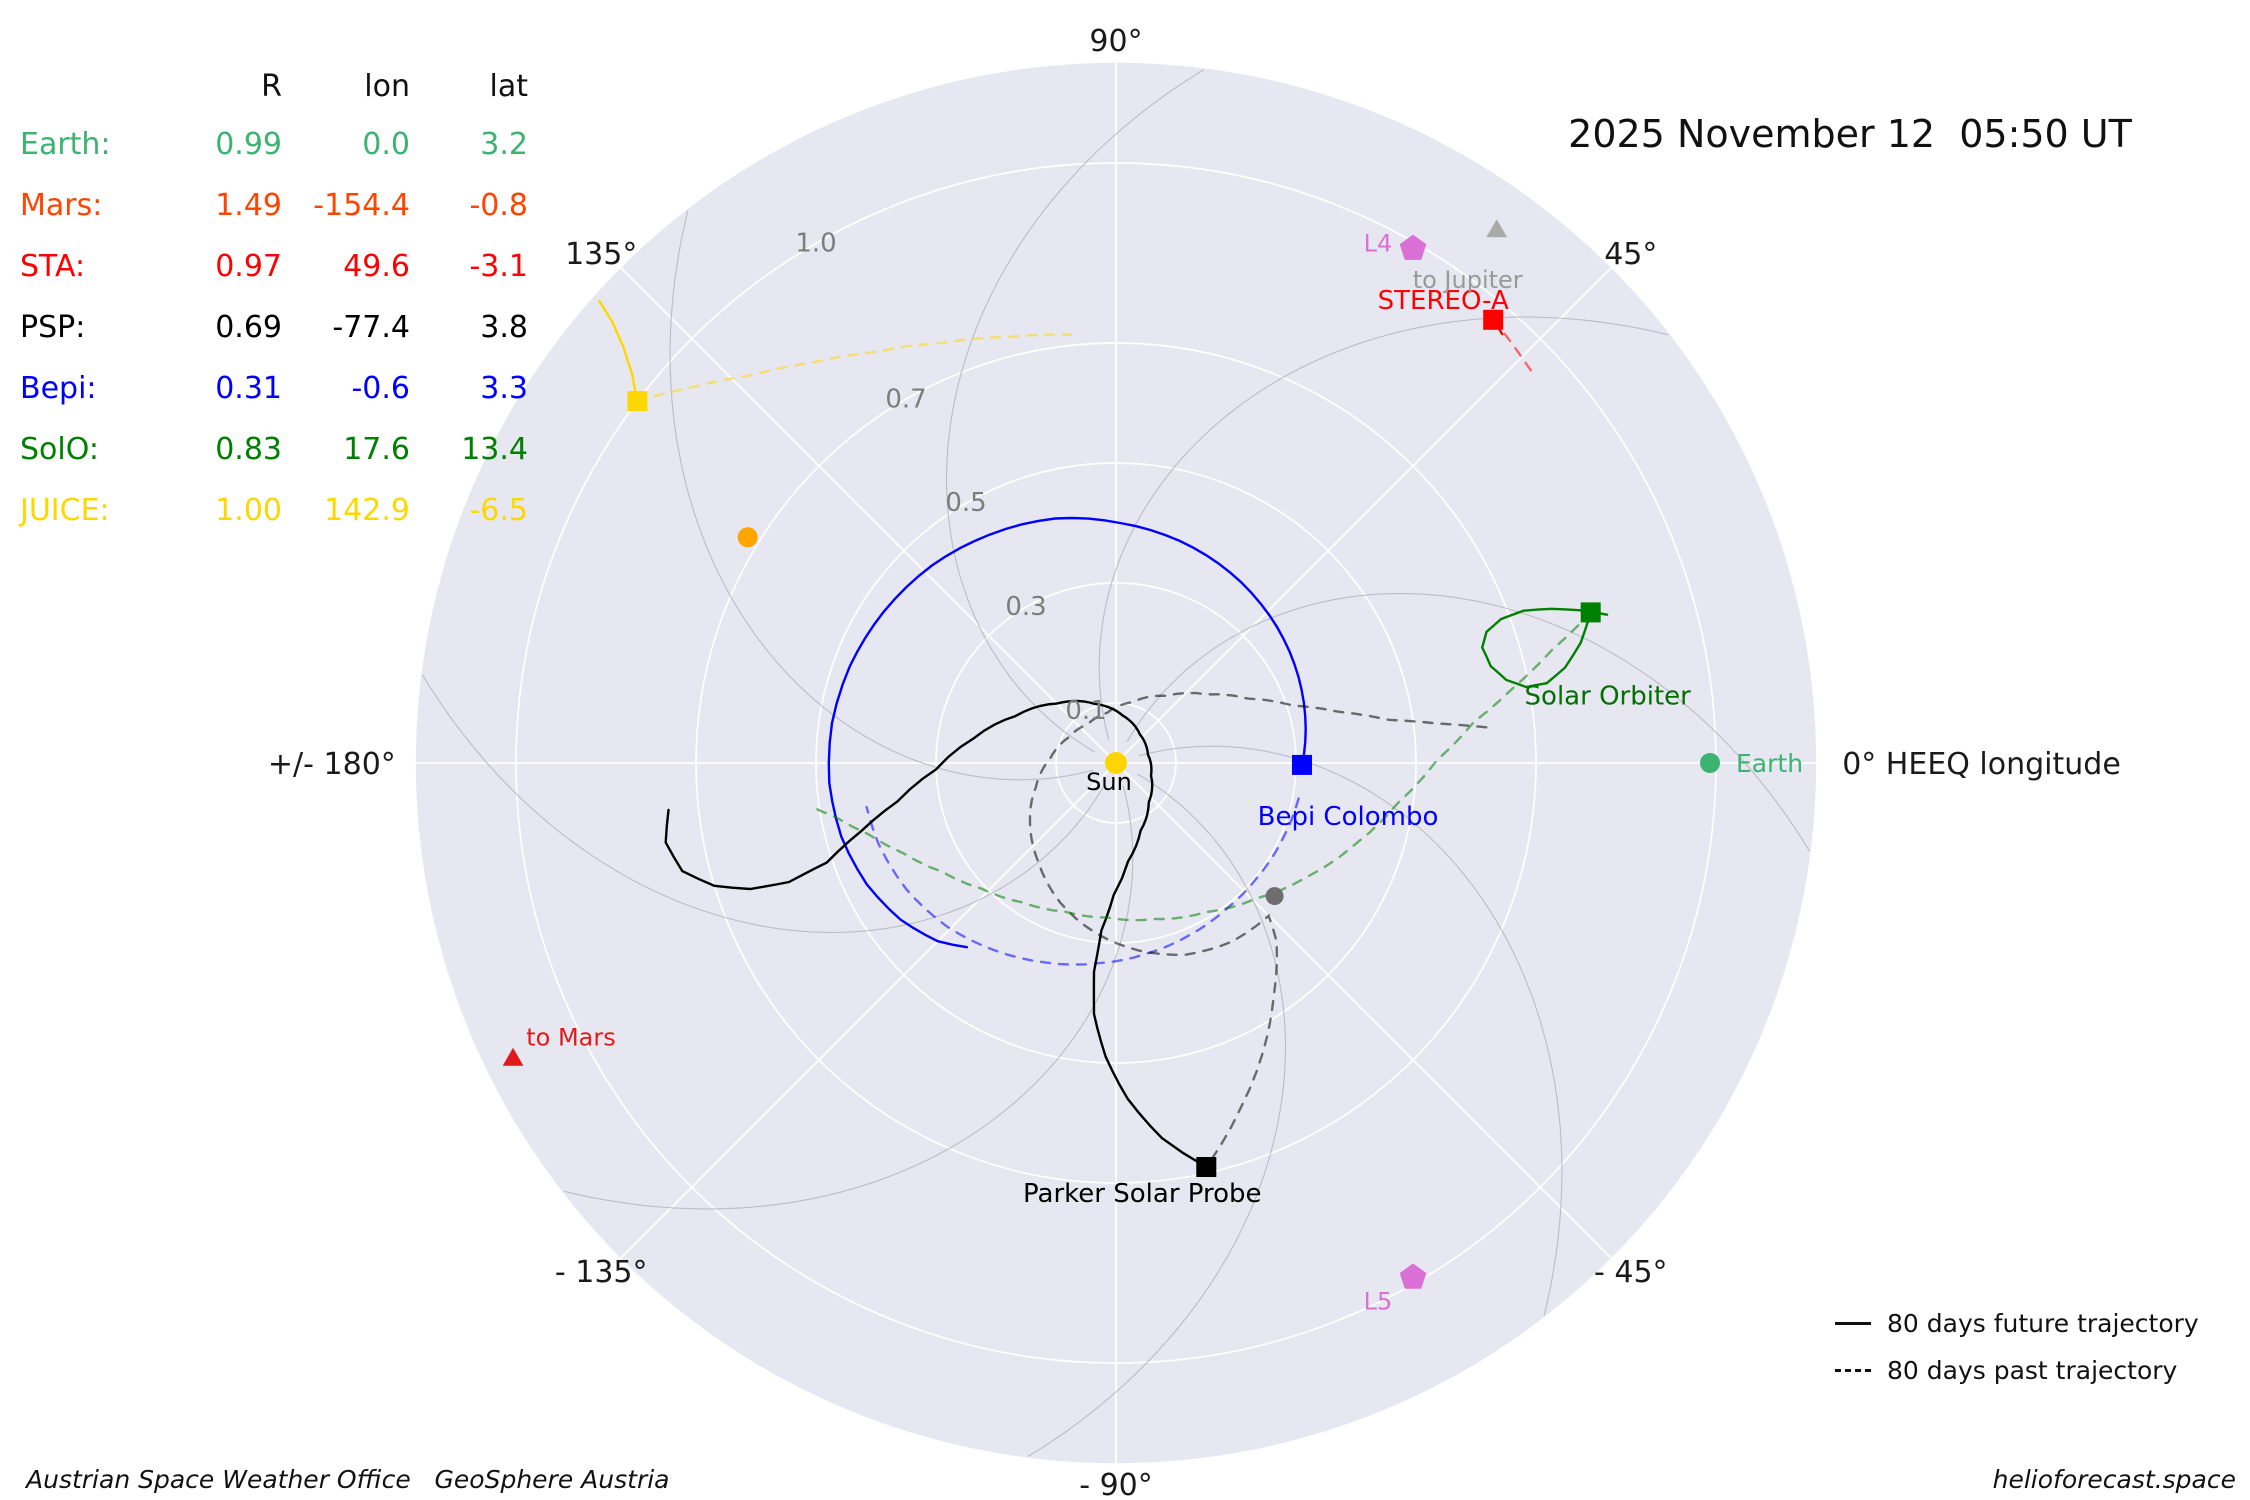 This screenshot has height=1500, width=2250. Describe the element at coordinates (1413, 247) in the screenshot. I see `marker-l4` at that location.